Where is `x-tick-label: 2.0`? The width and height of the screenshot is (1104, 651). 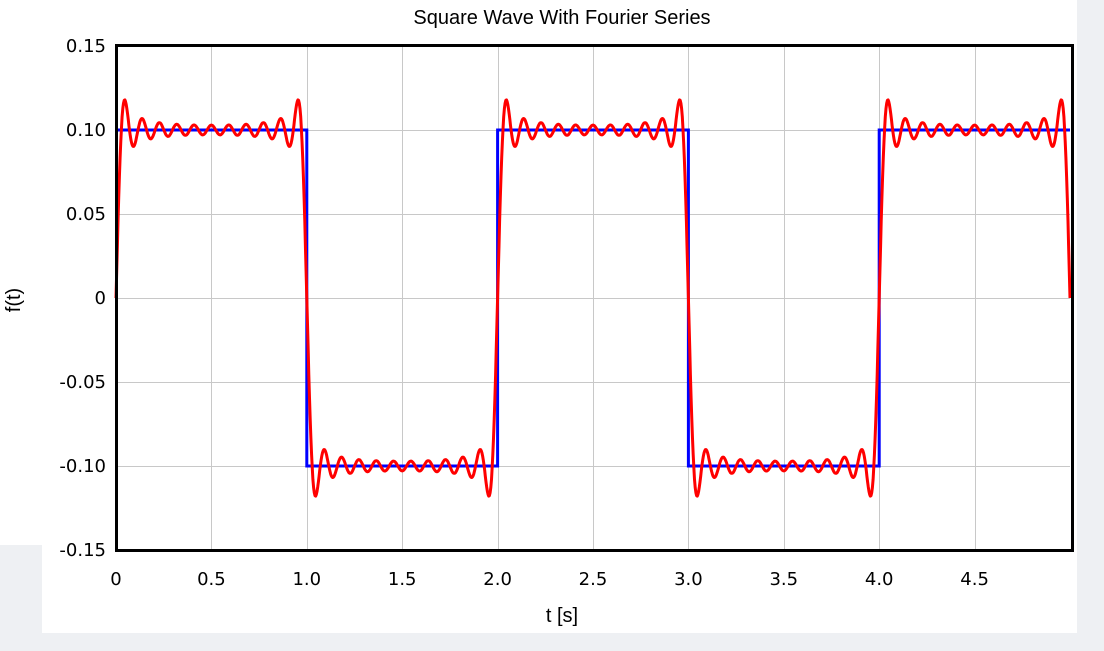 x-tick-label: 2.0 is located at coordinates (497, 579).